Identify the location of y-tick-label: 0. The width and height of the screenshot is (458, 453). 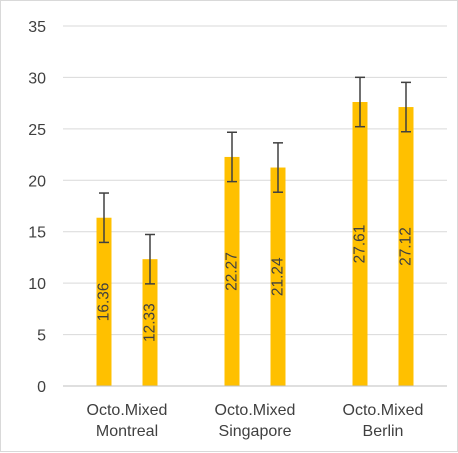
(41, 387).